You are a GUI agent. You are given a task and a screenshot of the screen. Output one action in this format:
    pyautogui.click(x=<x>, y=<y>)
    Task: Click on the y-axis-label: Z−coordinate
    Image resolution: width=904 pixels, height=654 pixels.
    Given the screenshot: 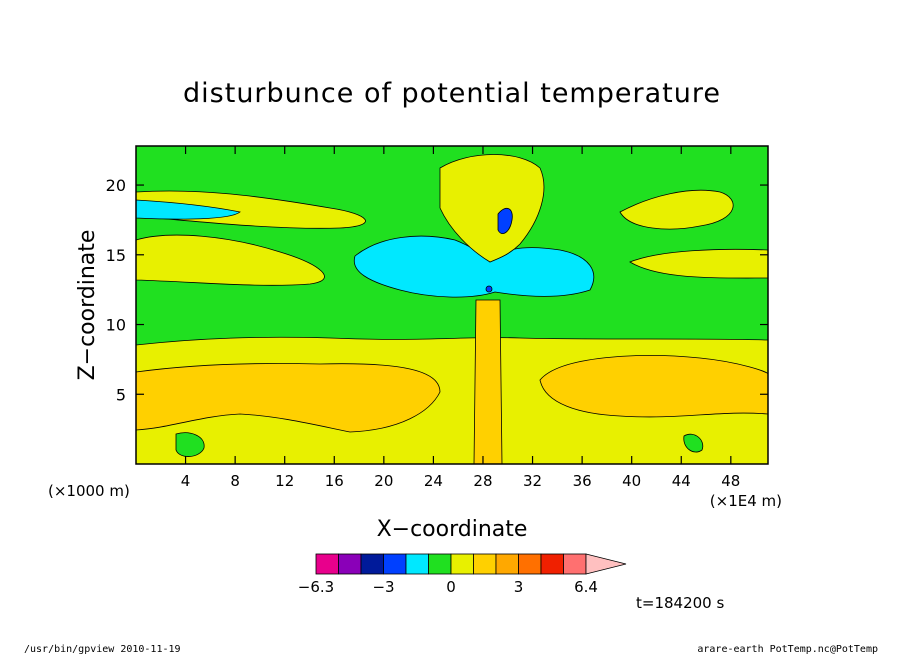 What is the action you would take?
    pyautogui.click(x=87, y=305)
    